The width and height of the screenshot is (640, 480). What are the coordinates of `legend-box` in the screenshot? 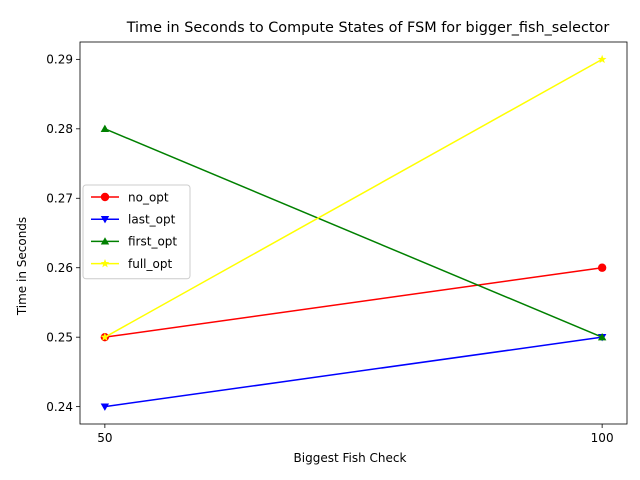 It's located at (136, 232).